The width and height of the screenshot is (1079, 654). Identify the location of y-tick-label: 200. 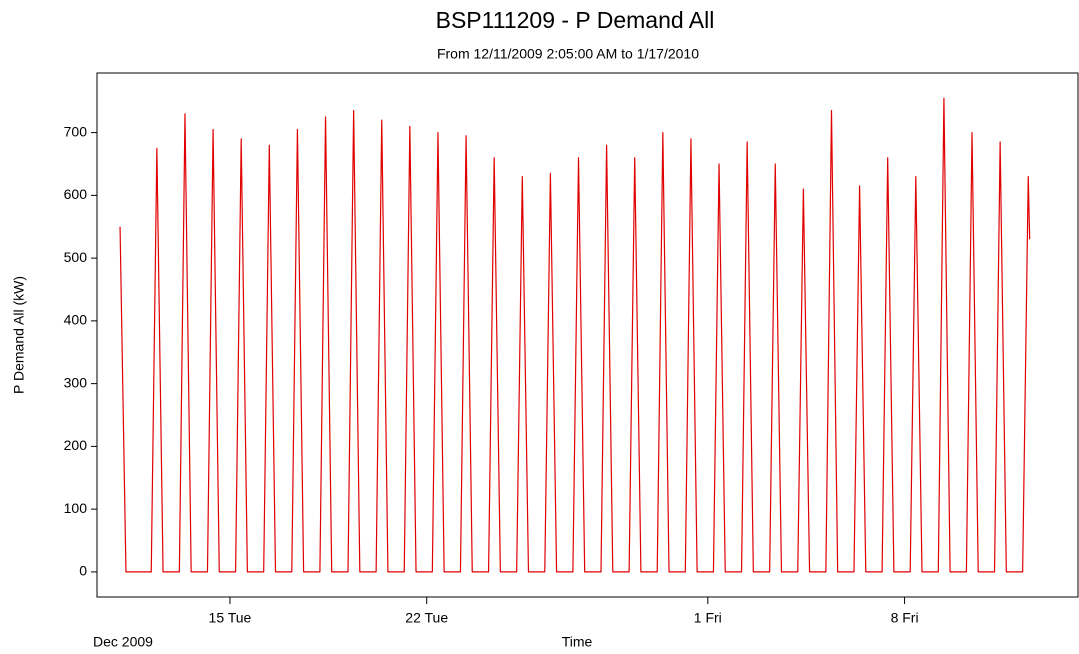
(76, 445).